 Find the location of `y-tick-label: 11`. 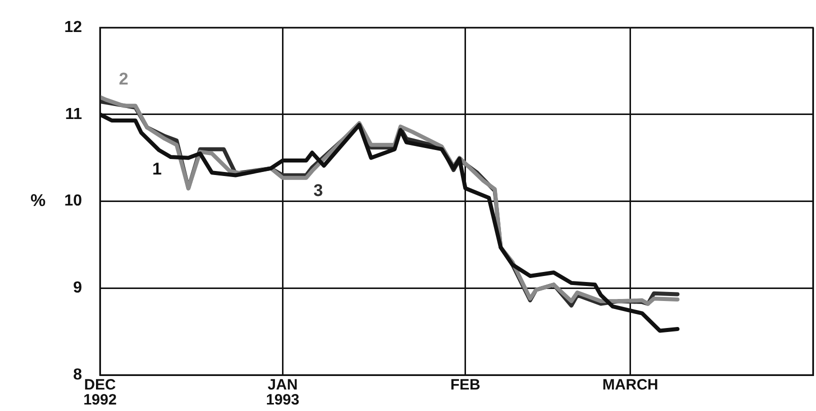

y-tick-label: 11 is located at coordinates (73, 114).